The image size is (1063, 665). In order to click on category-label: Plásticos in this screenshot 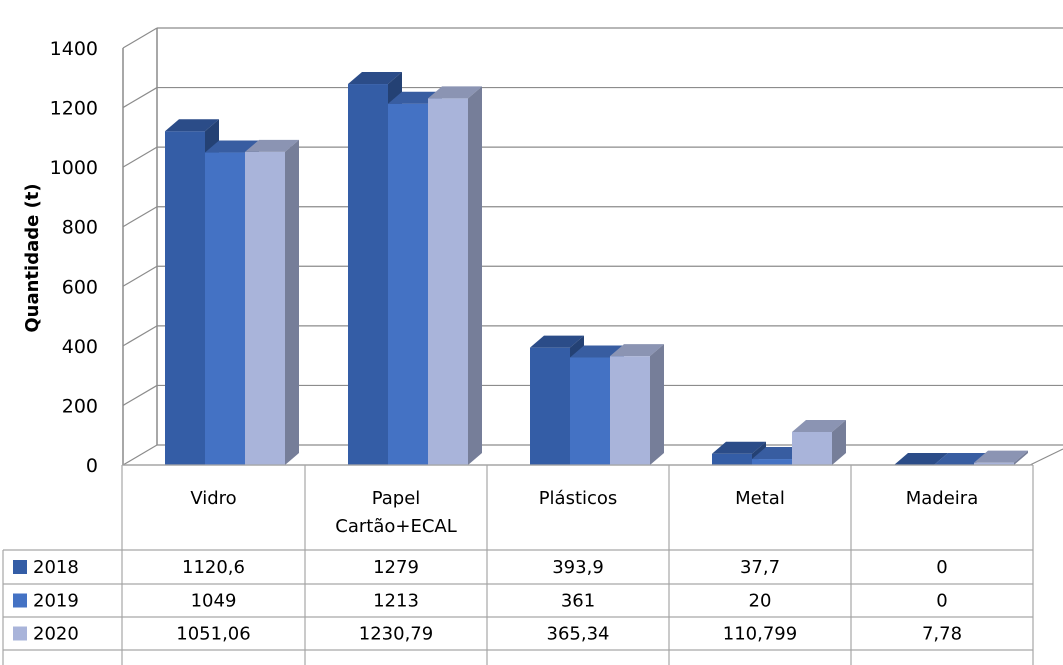, I will do `click(578, 498)`.